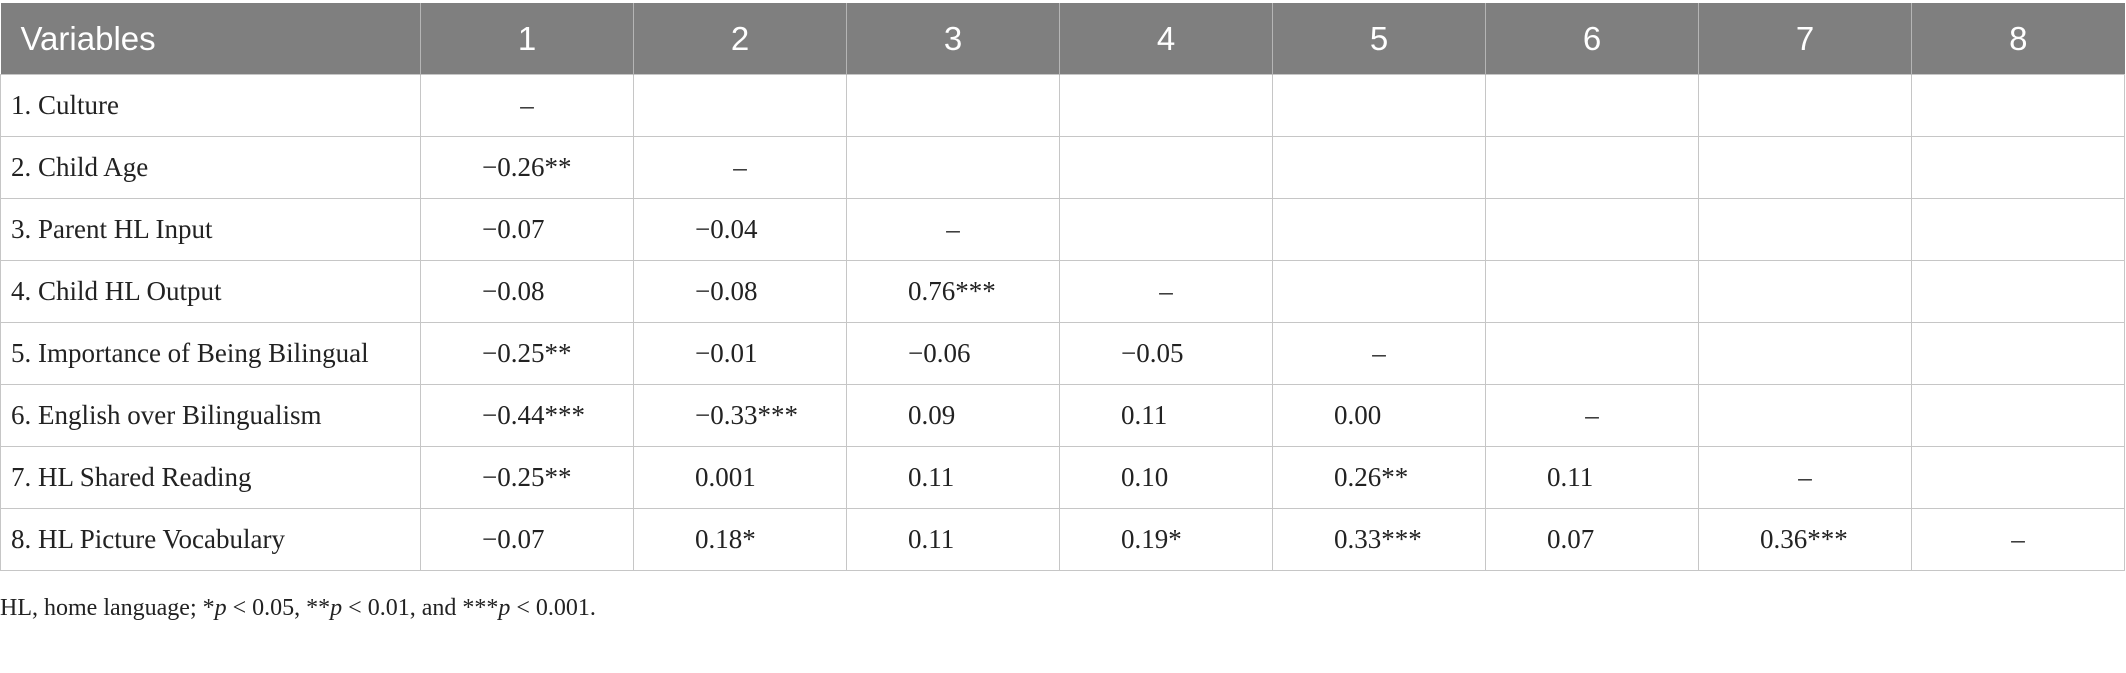 Image resolution: width=2126 pixels, height=673 pixels. I want to click on row-label: 8. HL Picture Vocabulary, so click(210, 539).